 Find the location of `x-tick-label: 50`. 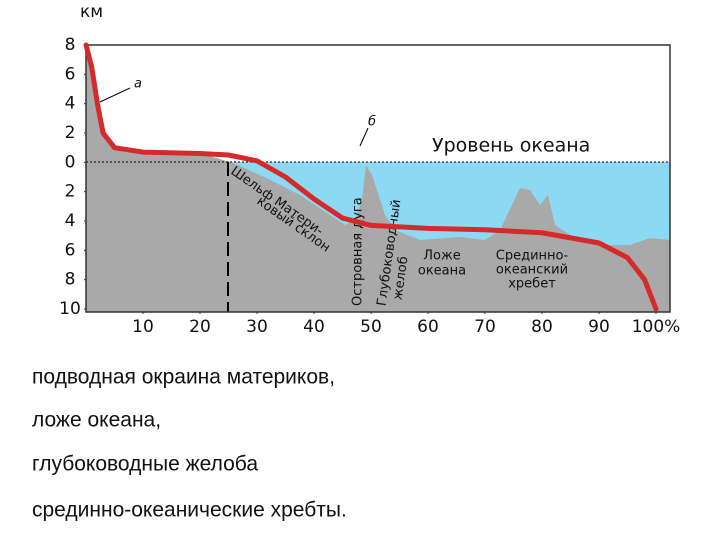

x-tick-label: 50 is located at coordinates (371, 327).